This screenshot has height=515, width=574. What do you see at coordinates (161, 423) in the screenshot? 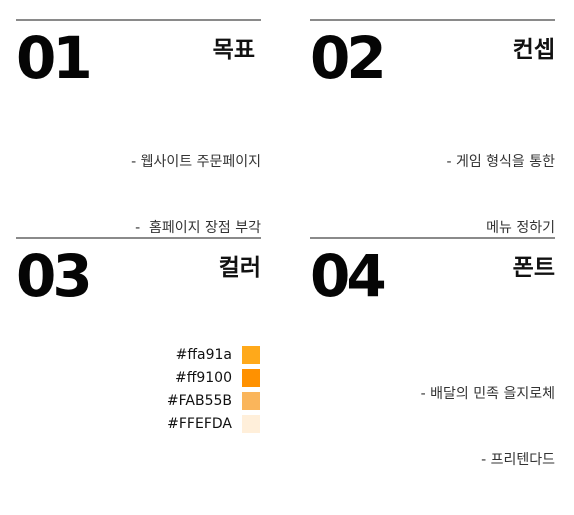
I see `color-row: #FFEFDA` at bounding box center [161, 423].